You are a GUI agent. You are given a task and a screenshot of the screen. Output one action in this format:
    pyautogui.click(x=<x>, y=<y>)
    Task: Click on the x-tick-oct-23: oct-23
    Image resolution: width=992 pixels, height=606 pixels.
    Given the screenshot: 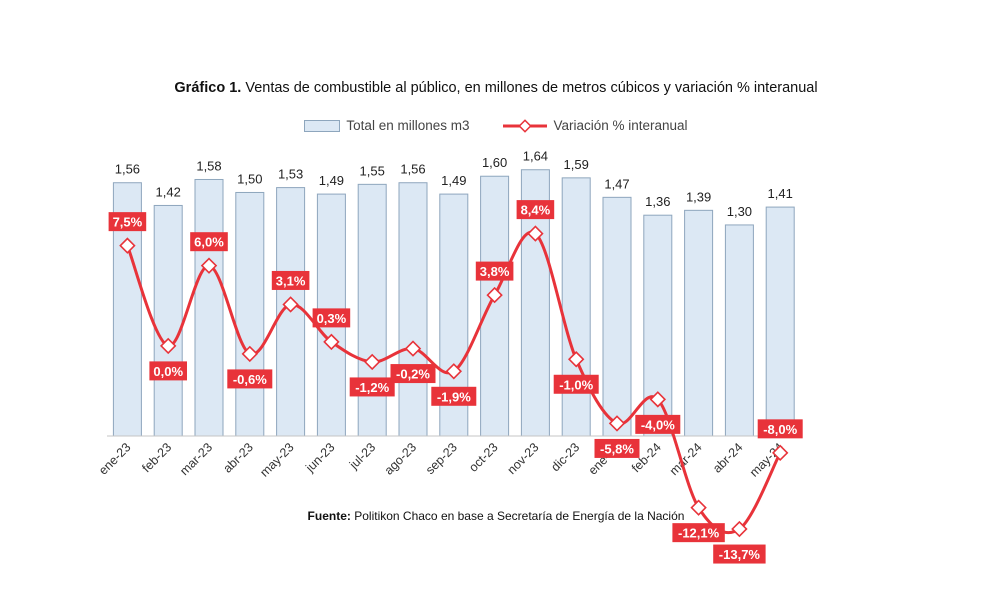 What is the action you would take?
    pyautogui.click(x=483, y=457)
    